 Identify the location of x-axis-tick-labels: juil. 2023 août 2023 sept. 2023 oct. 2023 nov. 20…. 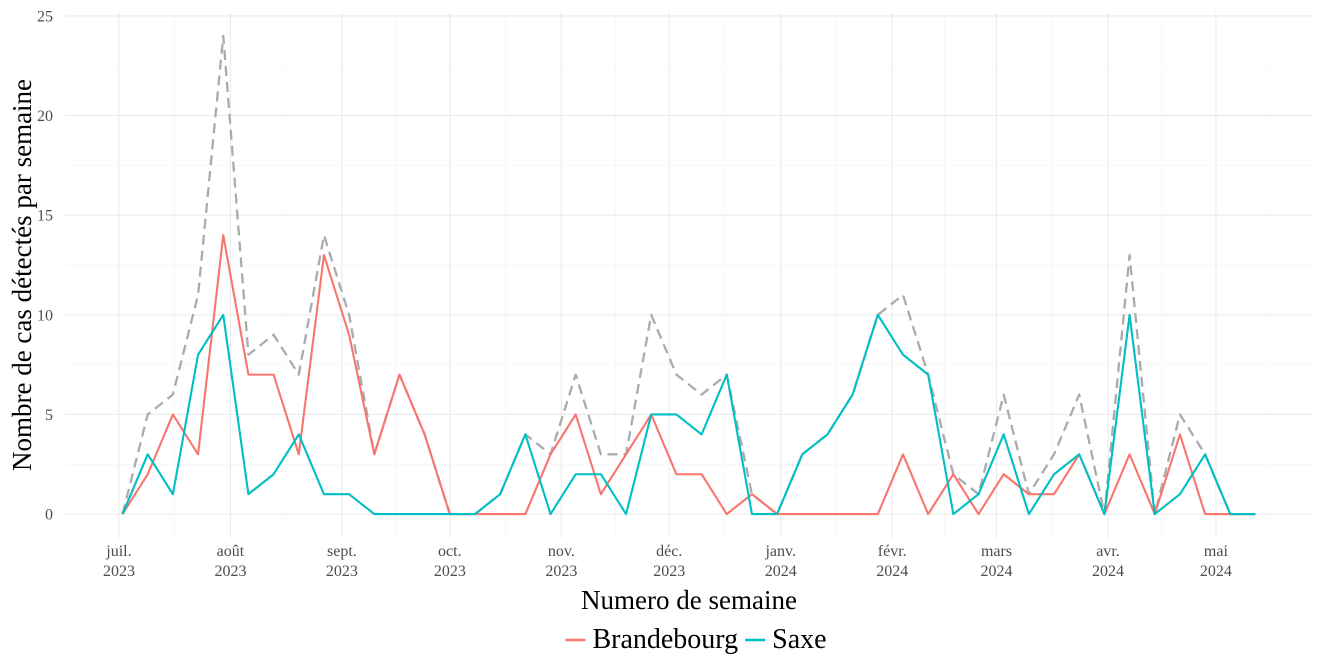
(667, 561).